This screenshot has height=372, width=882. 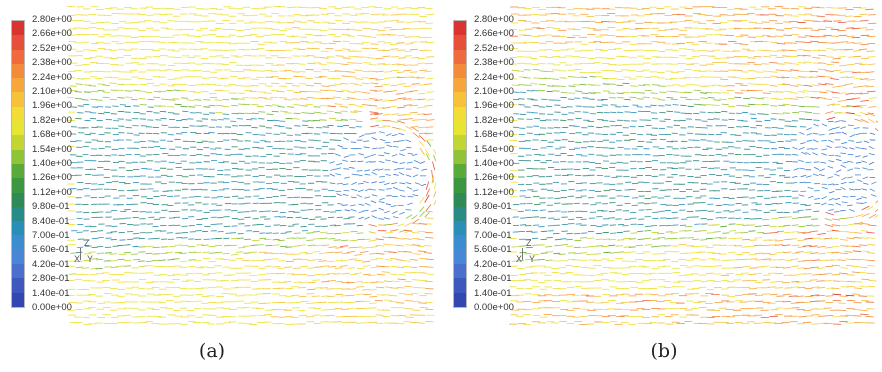 What do you see at coordinates (18, 242) in the screenshot?
I see `colorbar-segment` at bounding box center [18, 242].